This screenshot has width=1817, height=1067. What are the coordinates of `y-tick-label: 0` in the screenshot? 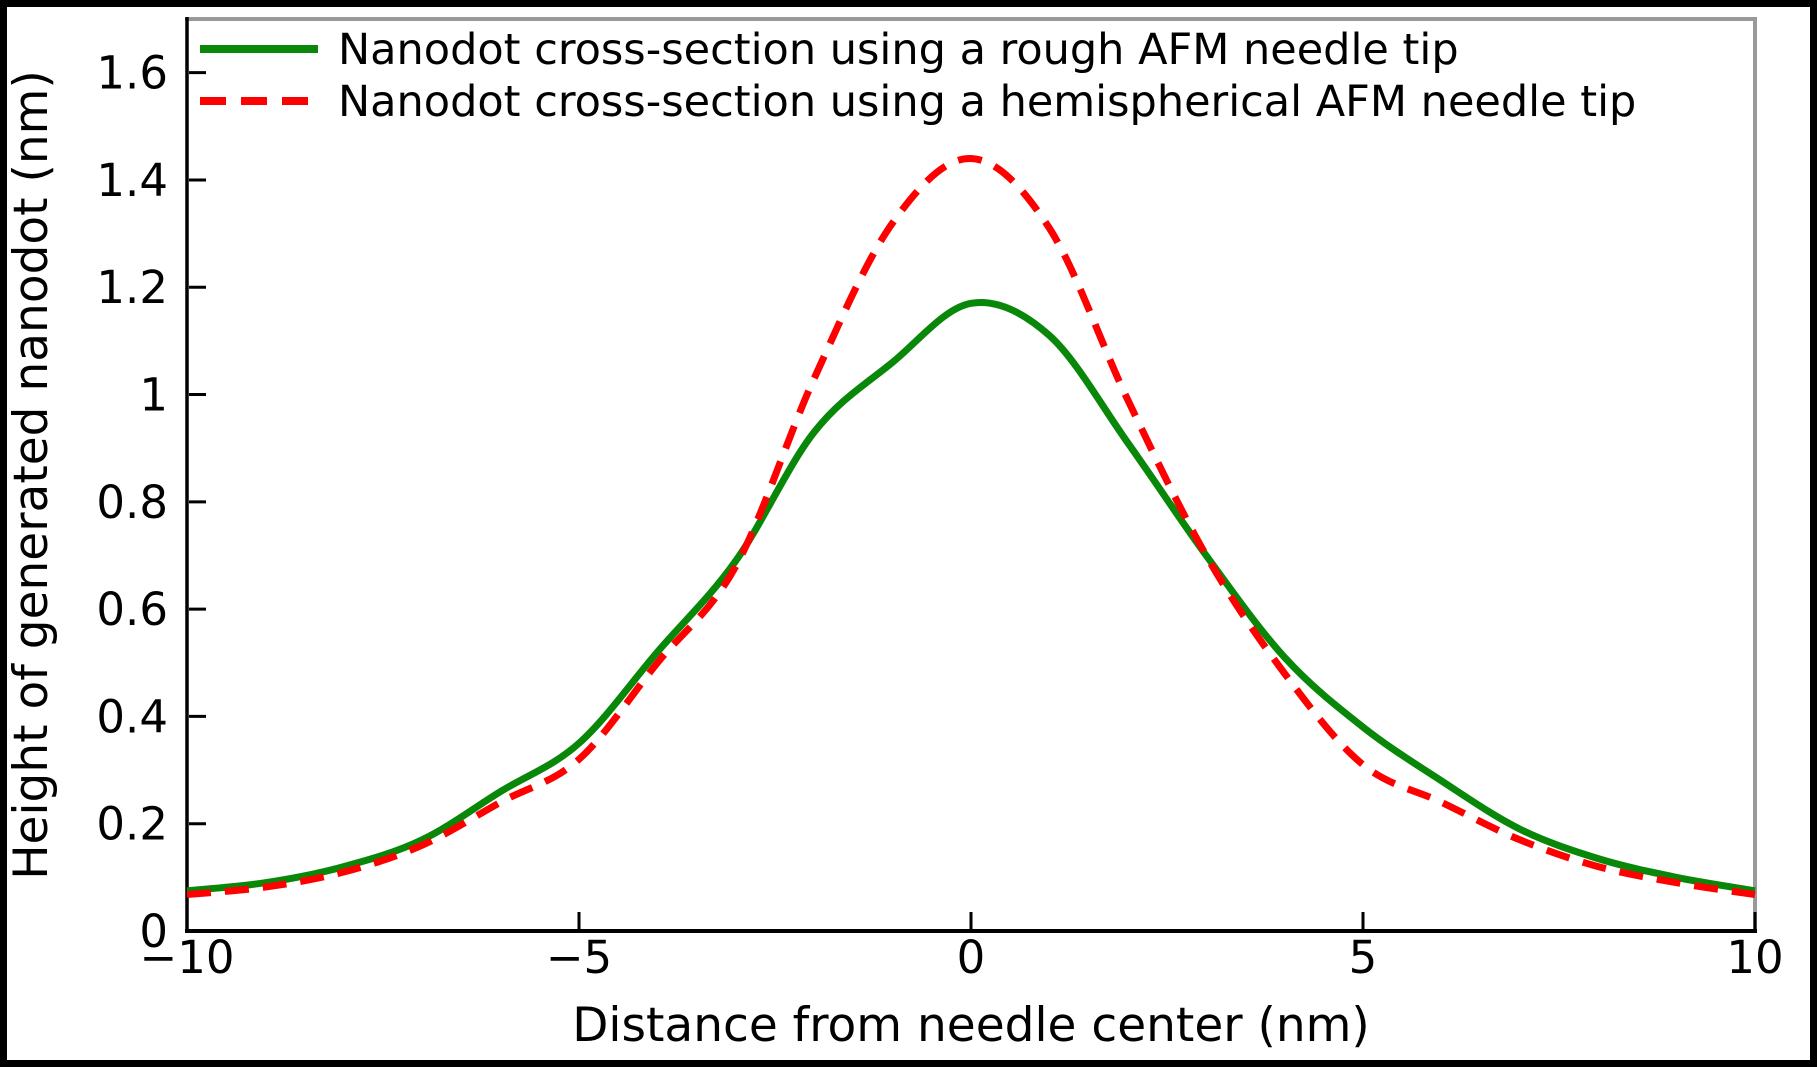 It's located at (153, 931).